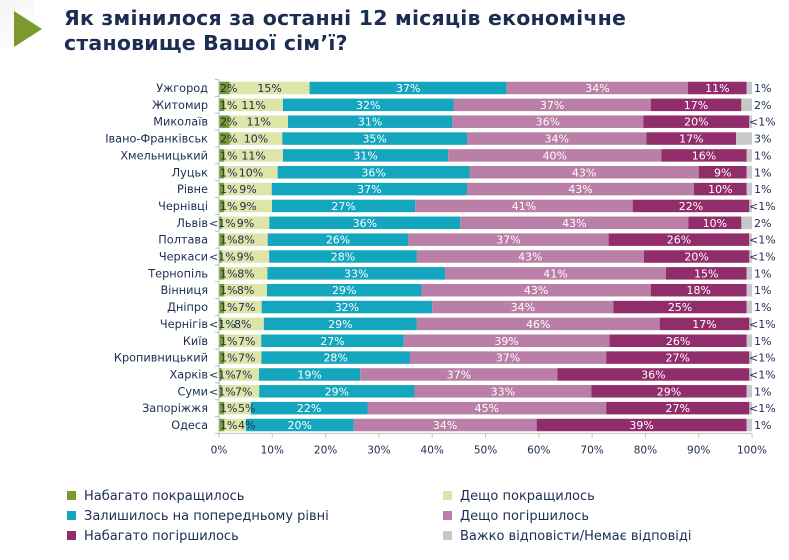  Describe the element at coordinates (645, 450) in the screenshot. I see `x-tick-label: 80%` at that location.